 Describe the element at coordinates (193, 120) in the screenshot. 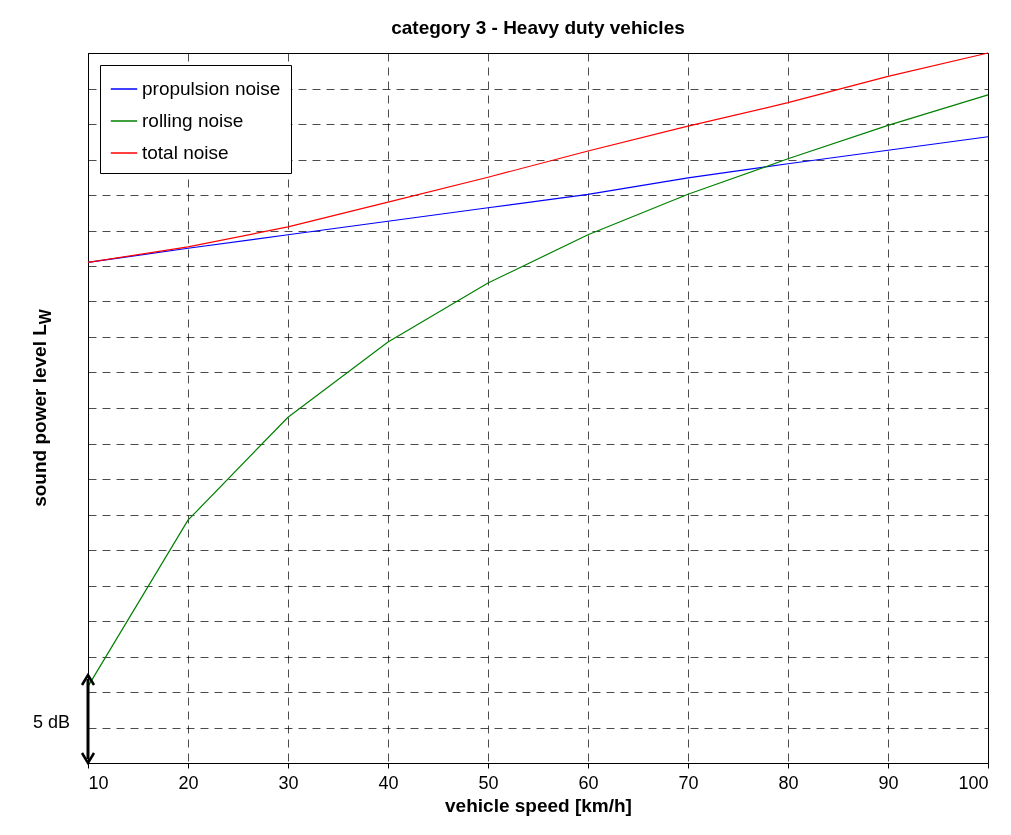

I see `legend-label: rolling noise` at that location.